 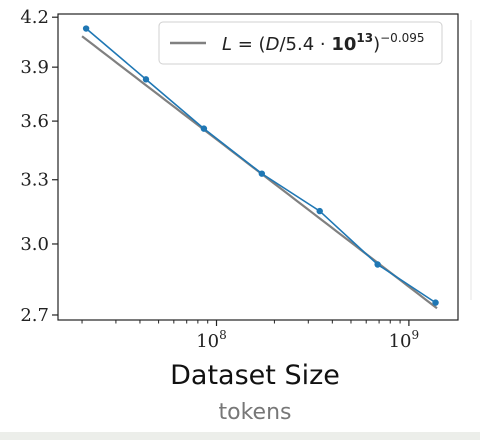 I want to click on x-axis-title: Dataset Size, so click(x=255, y=375).